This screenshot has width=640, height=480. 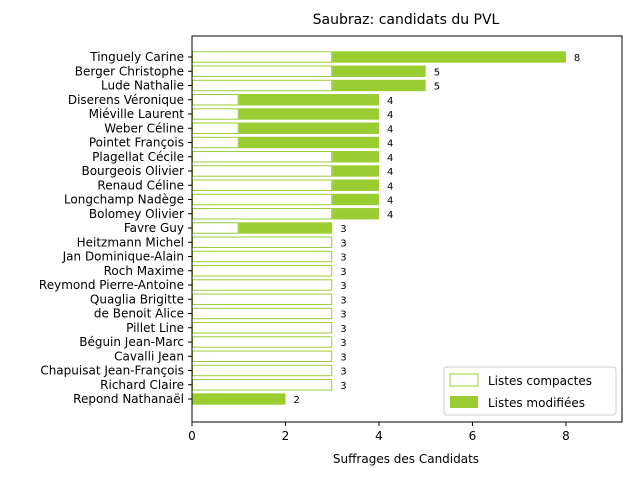 What do you see at coordinates (144, 128) in the screenshot?
I see `y-tick-label-weber-celine: Weber Céline` at bounding box center [144, 128].